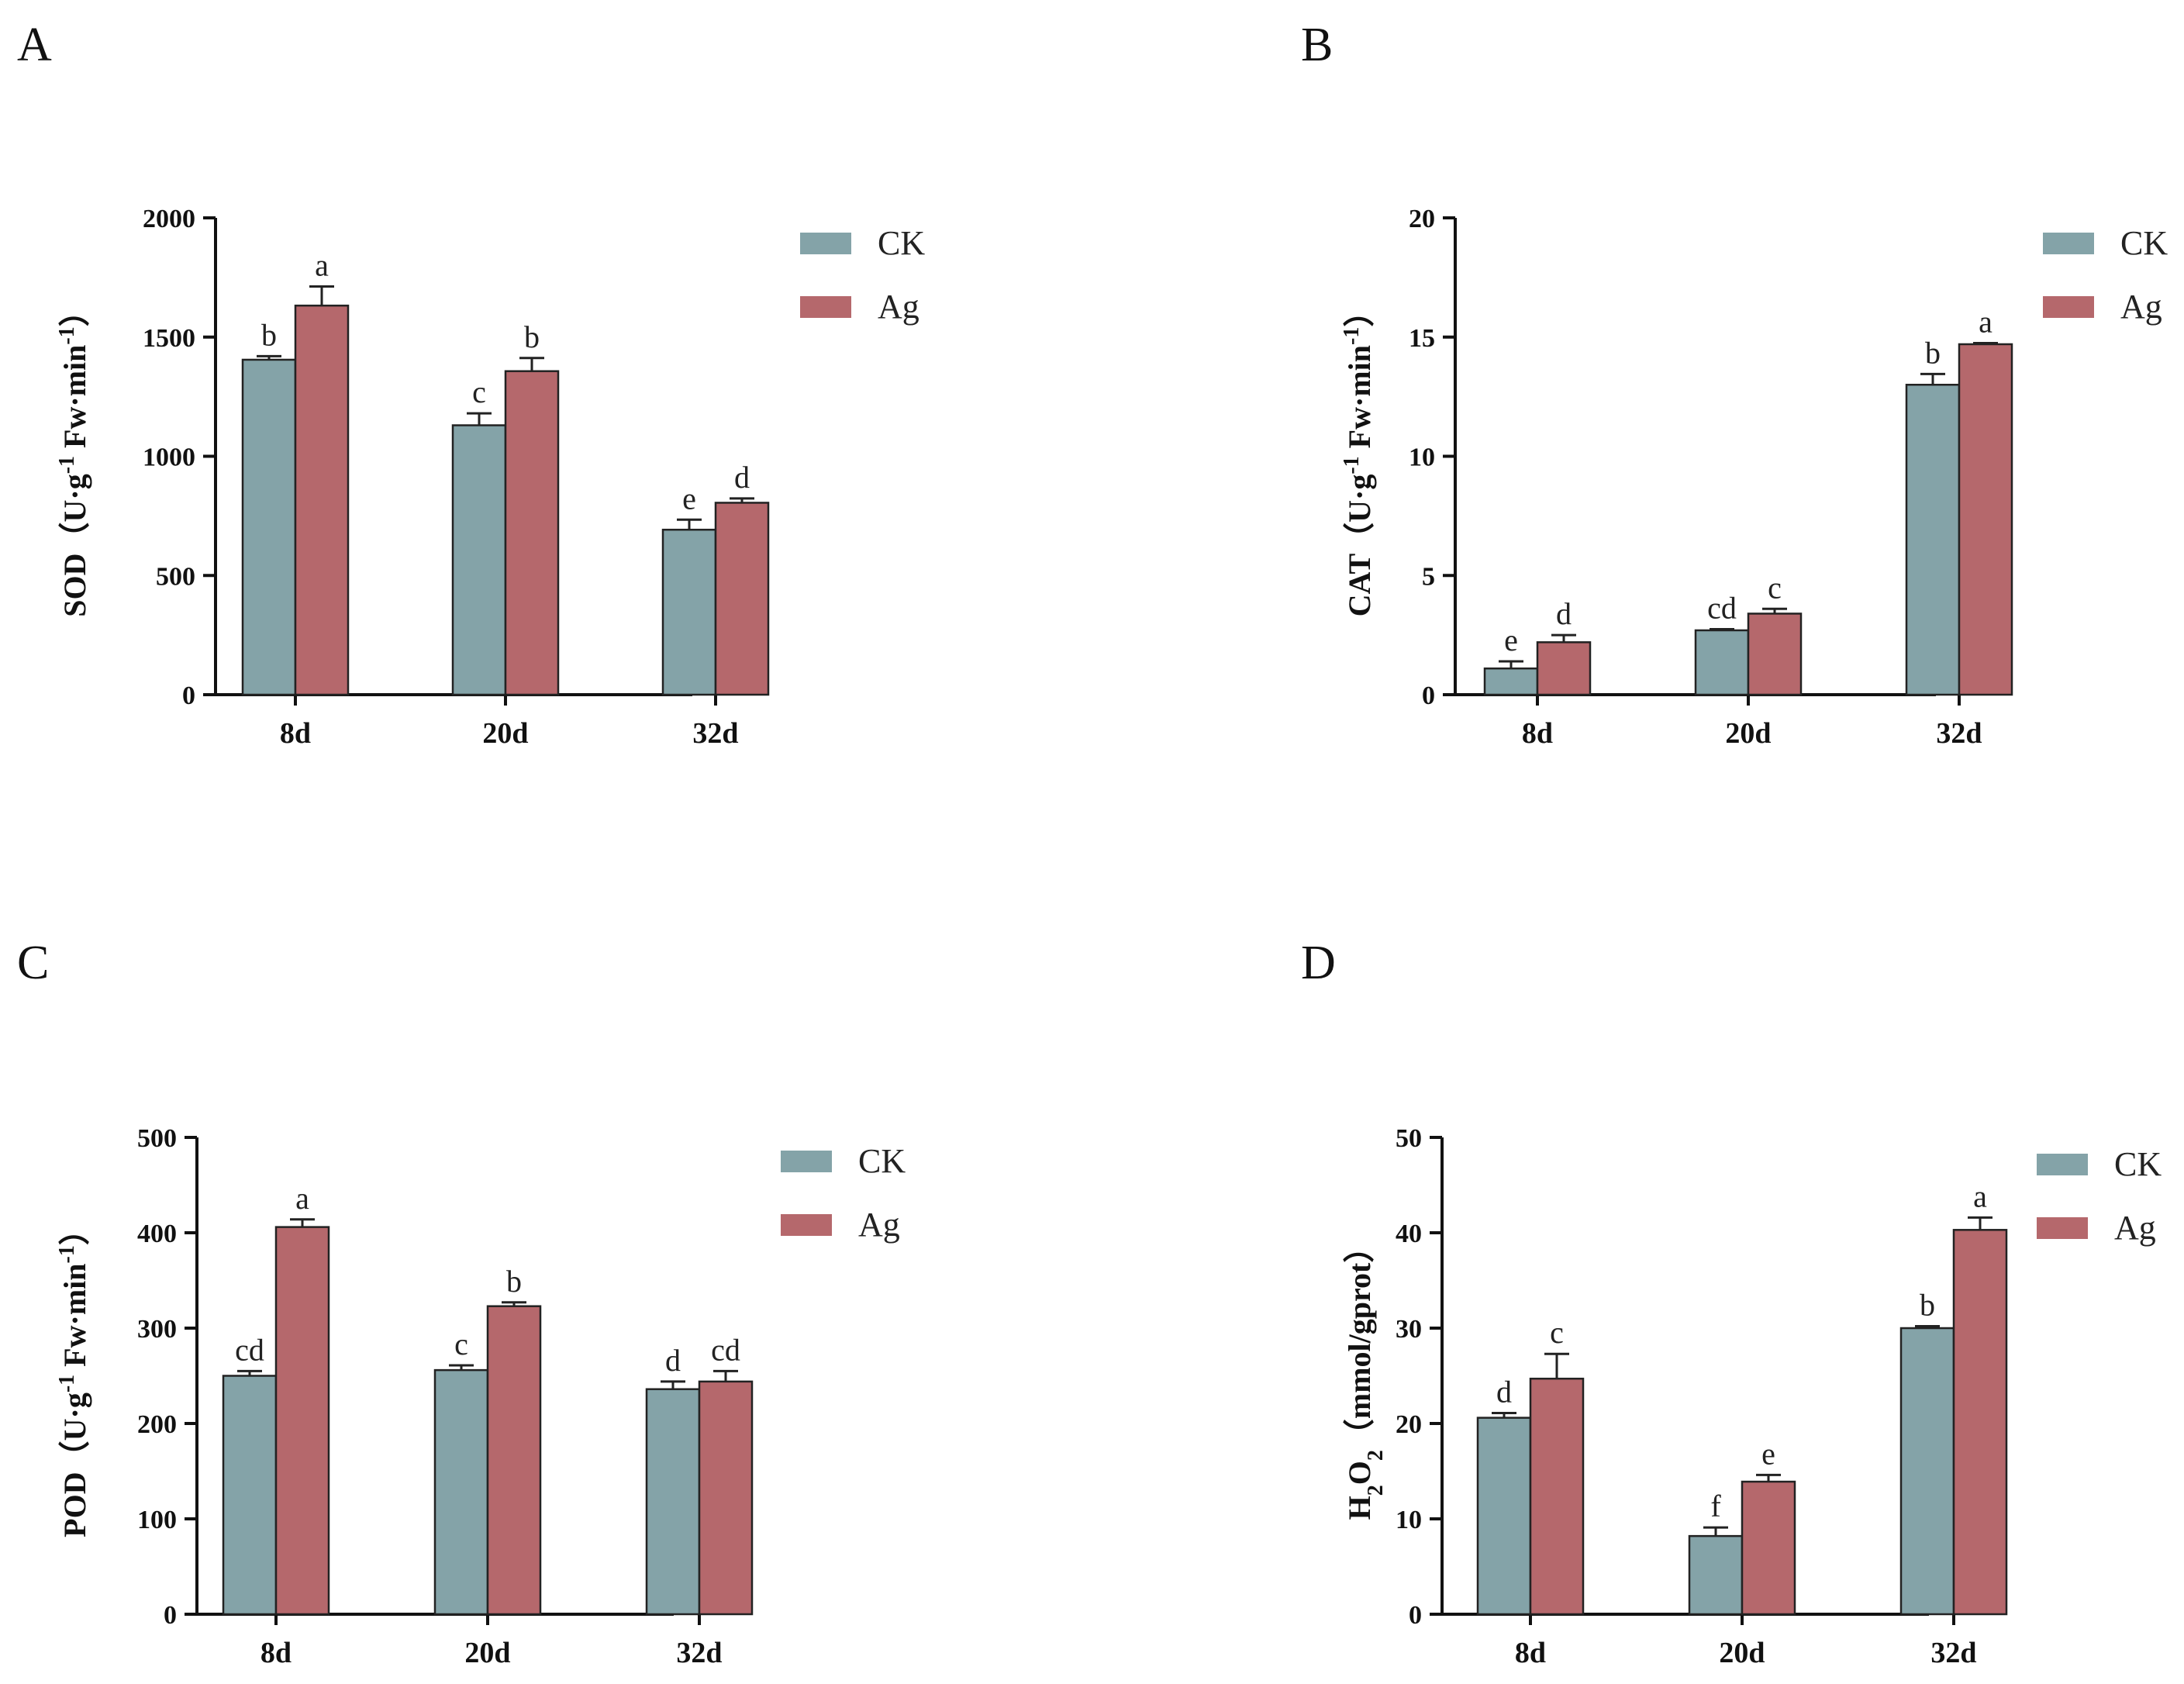 This screenshot has height=1684, width=2184. What do you see at coordinates (35, 45) in the screenshot?
I see `panel-letter: A` at bounding box center [35, 45].